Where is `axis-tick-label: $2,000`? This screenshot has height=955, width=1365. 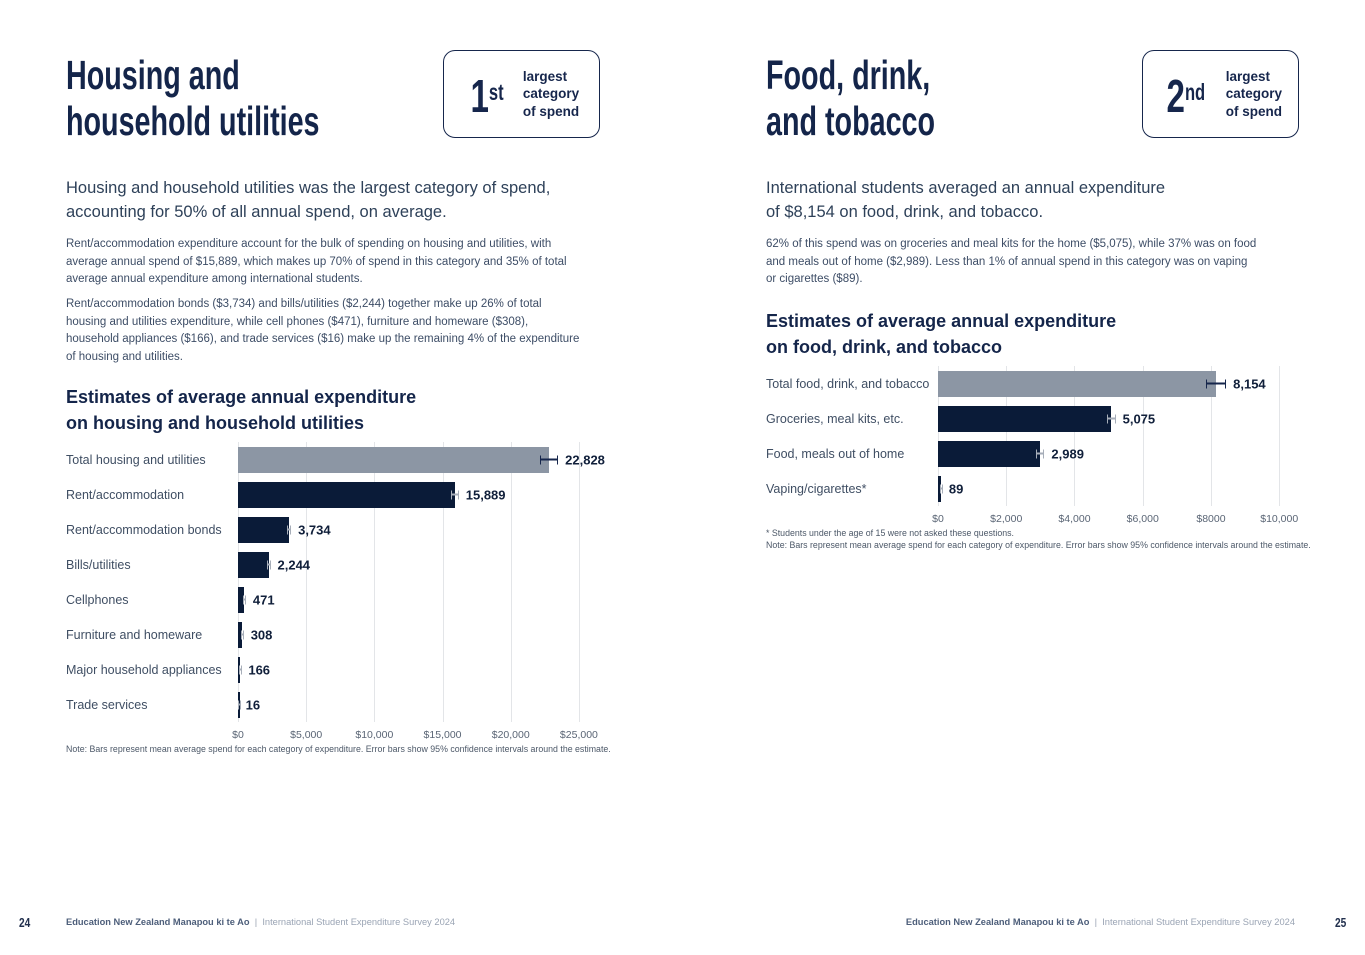 axis-tick-label: $2,000 is located at coordinates (1006, 519).